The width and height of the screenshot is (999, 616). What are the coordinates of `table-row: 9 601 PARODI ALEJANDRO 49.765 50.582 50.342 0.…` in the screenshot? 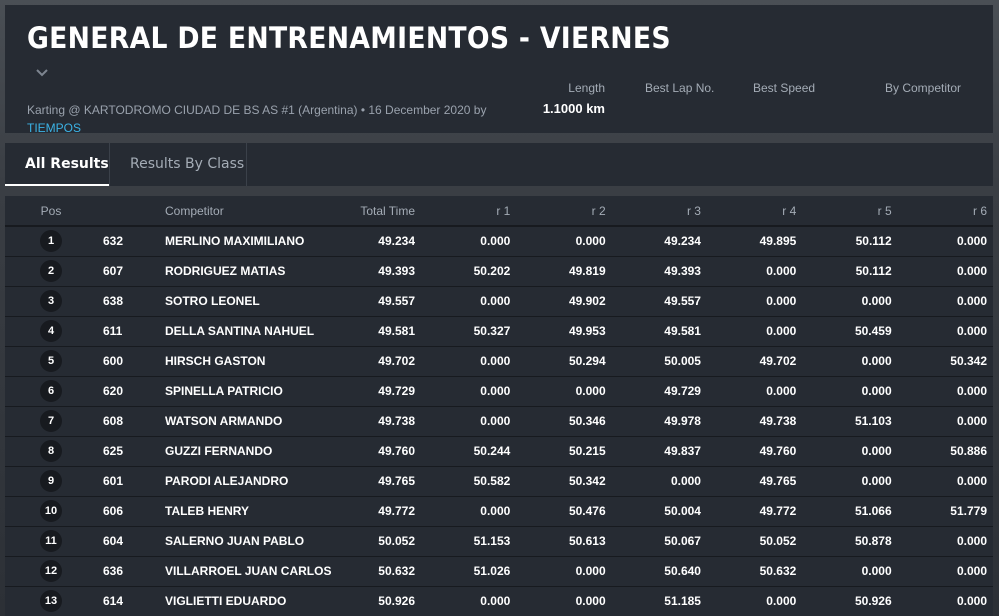 It's located at (499, 481).